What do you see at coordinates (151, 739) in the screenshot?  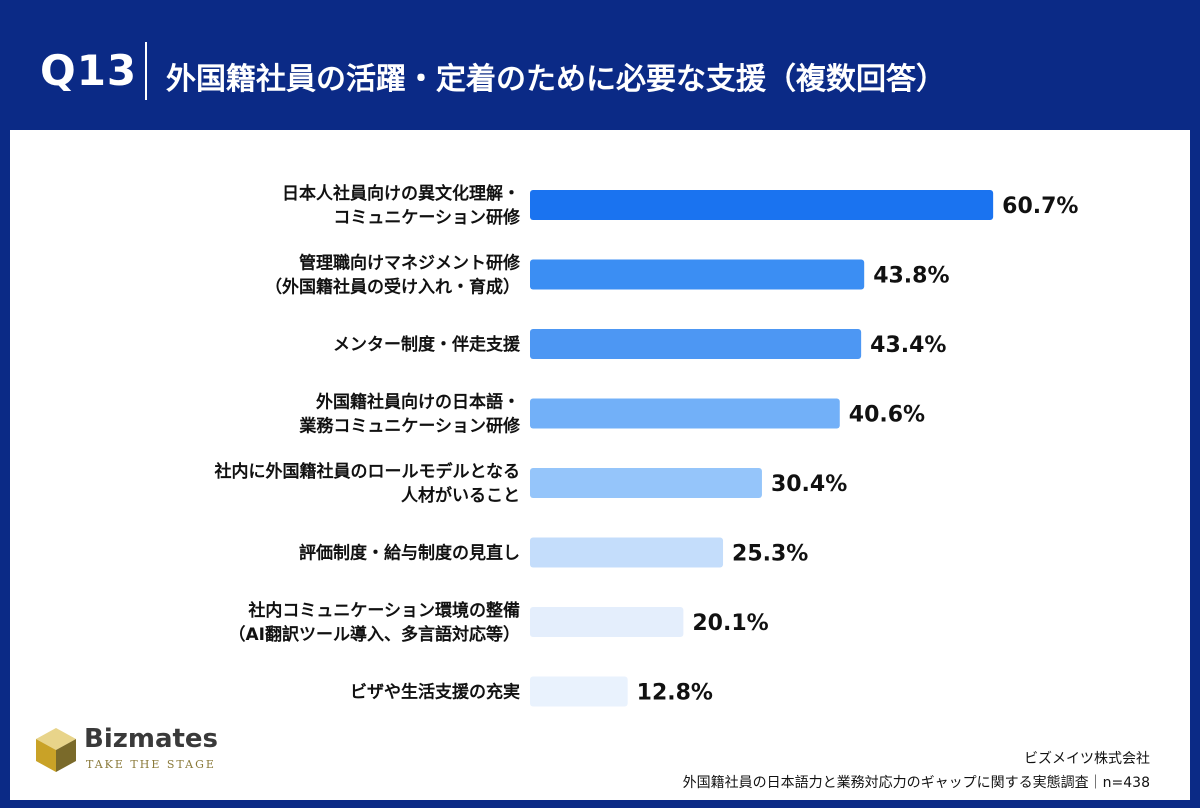 I see `logo-name: Bizmates` at bounding box center [151, 739].